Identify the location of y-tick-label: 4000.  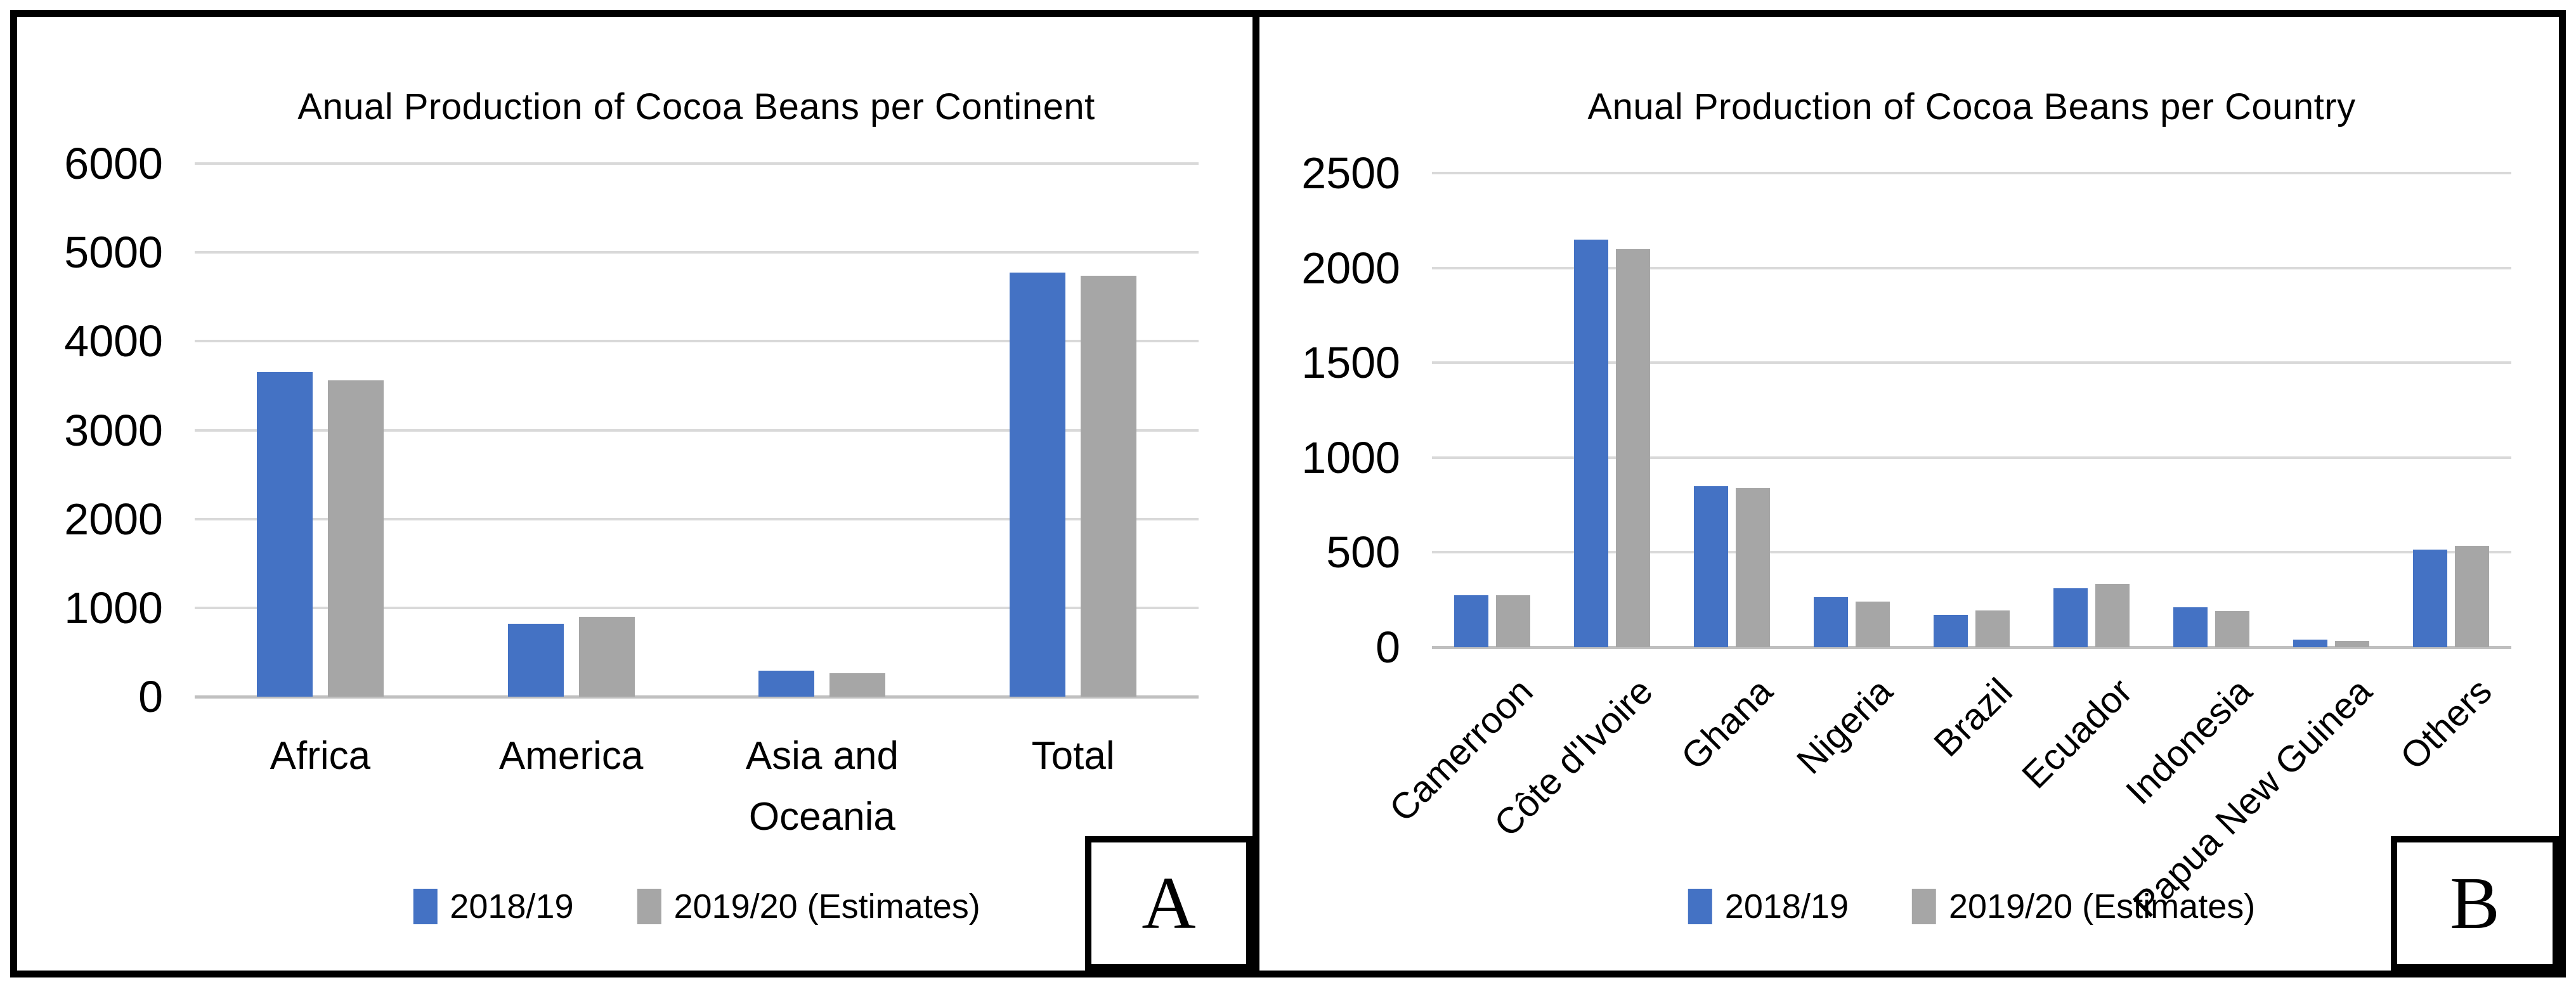
(114, 341).